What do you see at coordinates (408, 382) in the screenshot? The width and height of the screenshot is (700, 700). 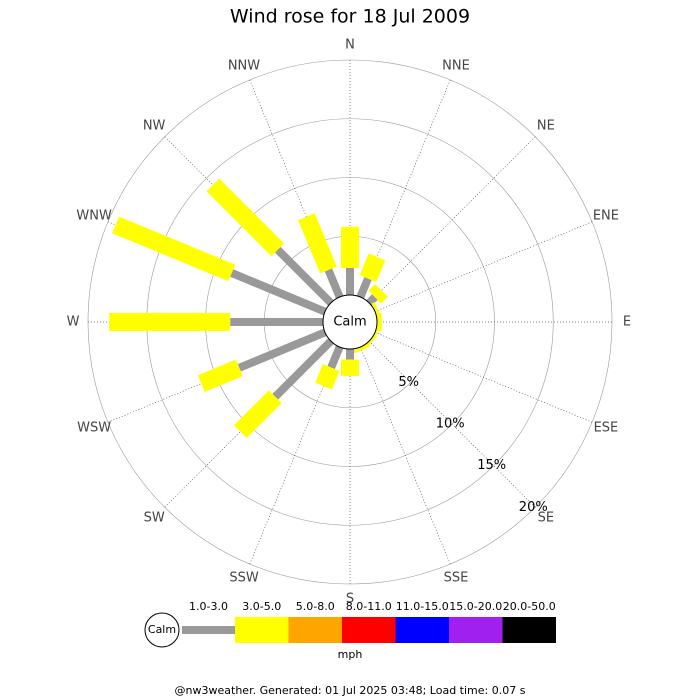 I see `r-tick-label: 5%` at bounding box center [408, 382].